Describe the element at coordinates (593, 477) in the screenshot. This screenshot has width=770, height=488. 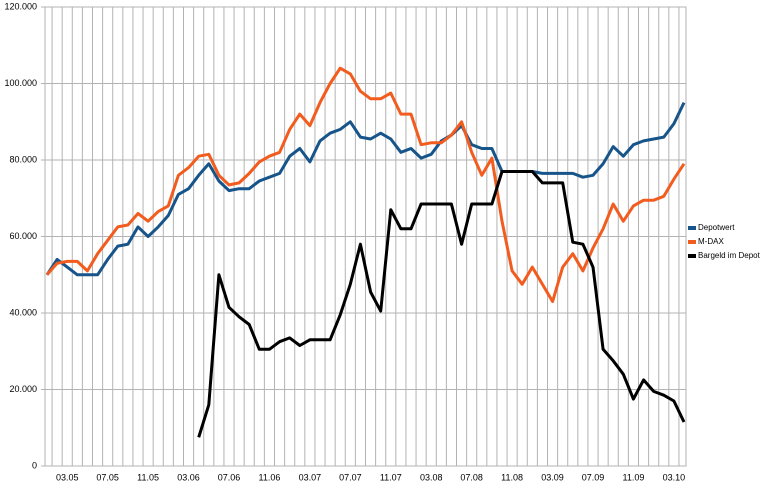
I see `x-tick-label: 07.09` at that location.